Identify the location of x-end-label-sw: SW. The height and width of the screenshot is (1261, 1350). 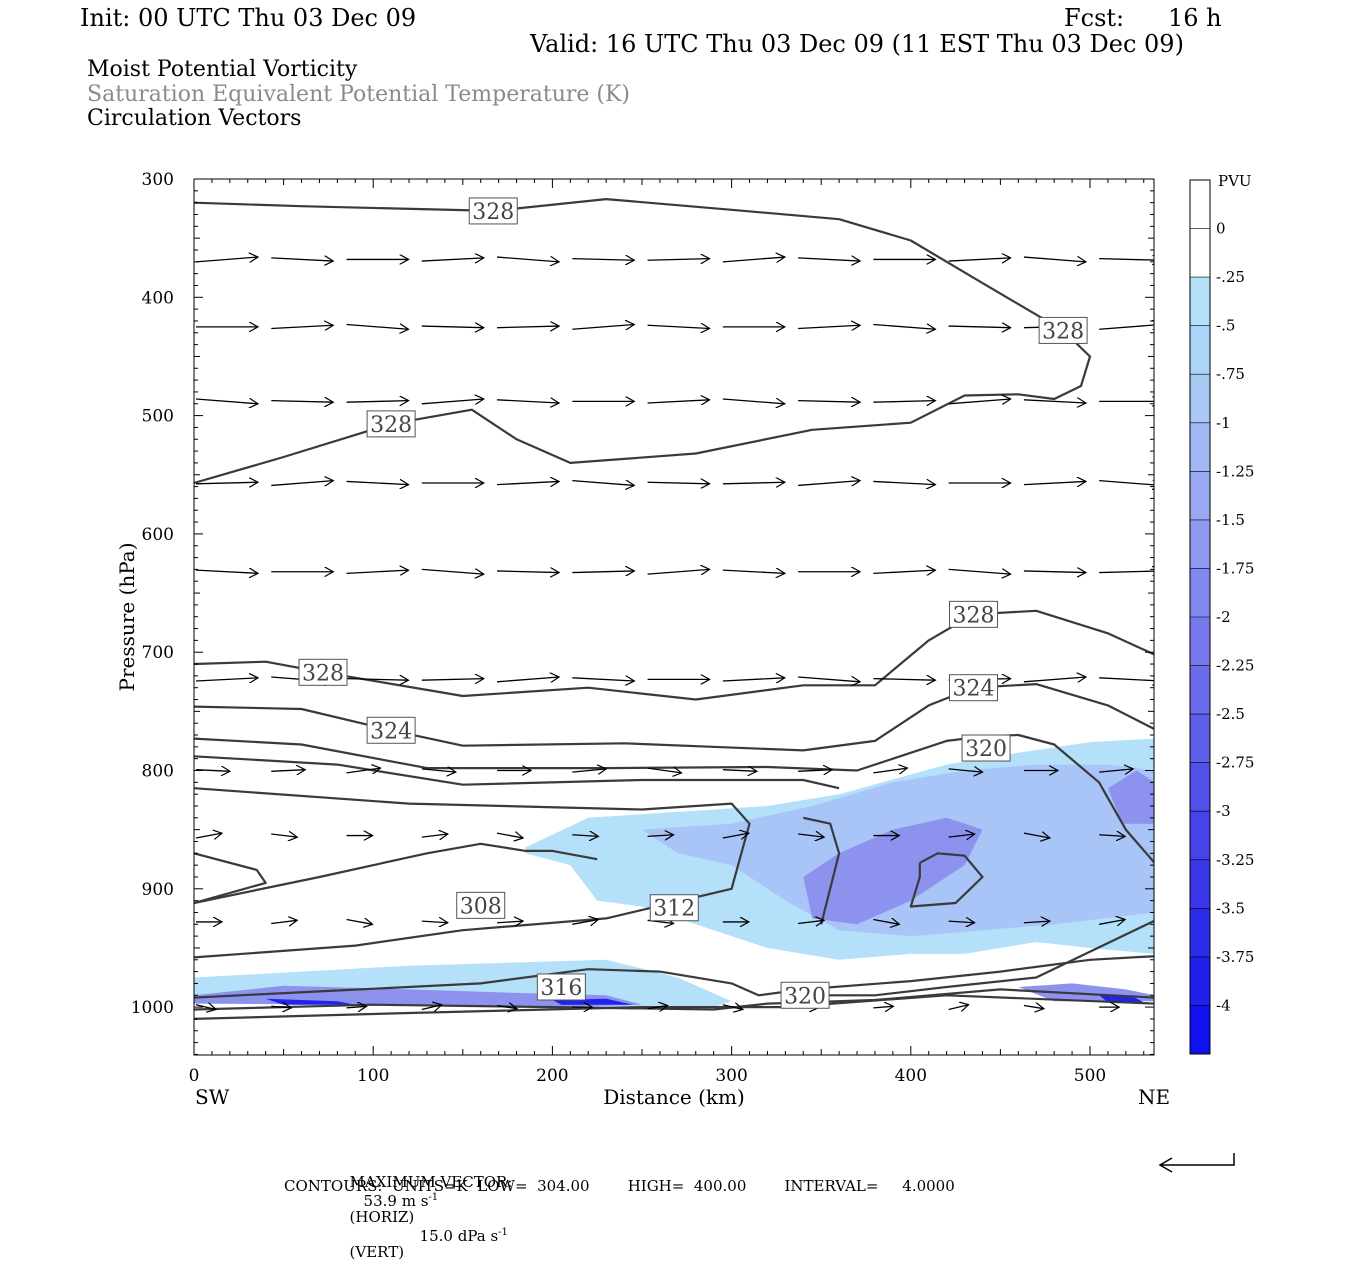
(212, 1097).